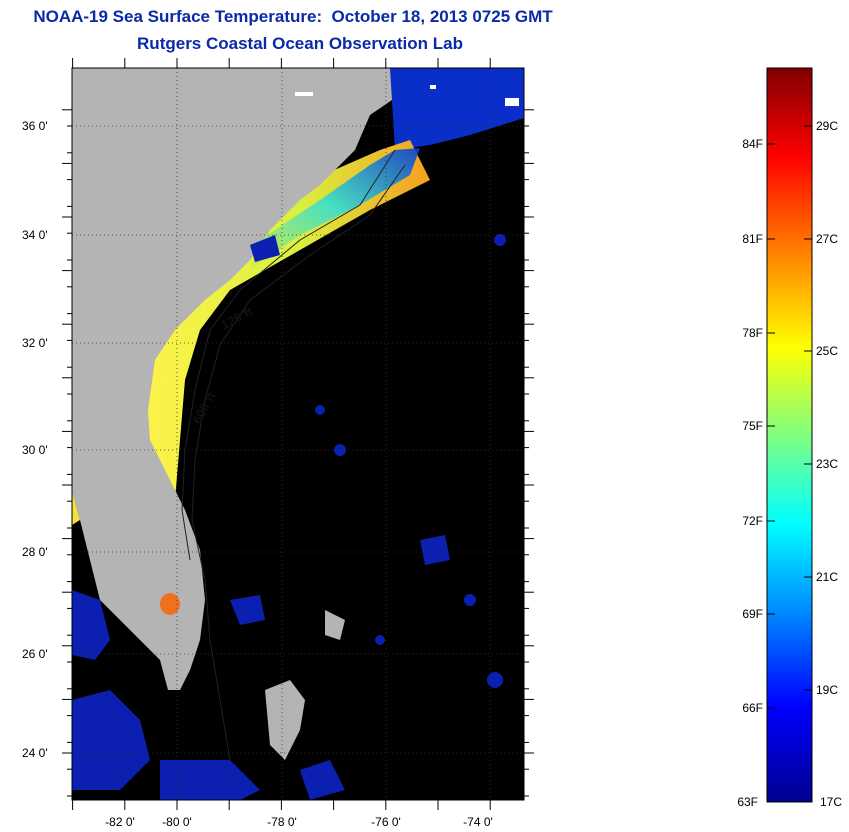  Describe the element at coordinates (288, 355) in the screenshot. I see `isobath-120ft-line` at that location.